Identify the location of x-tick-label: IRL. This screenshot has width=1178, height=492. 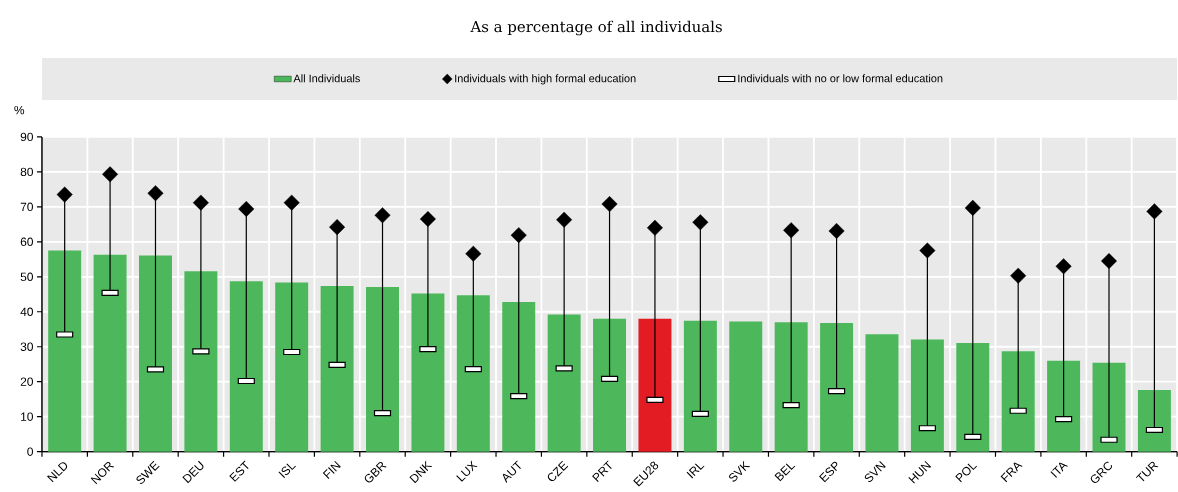
(695, 471).